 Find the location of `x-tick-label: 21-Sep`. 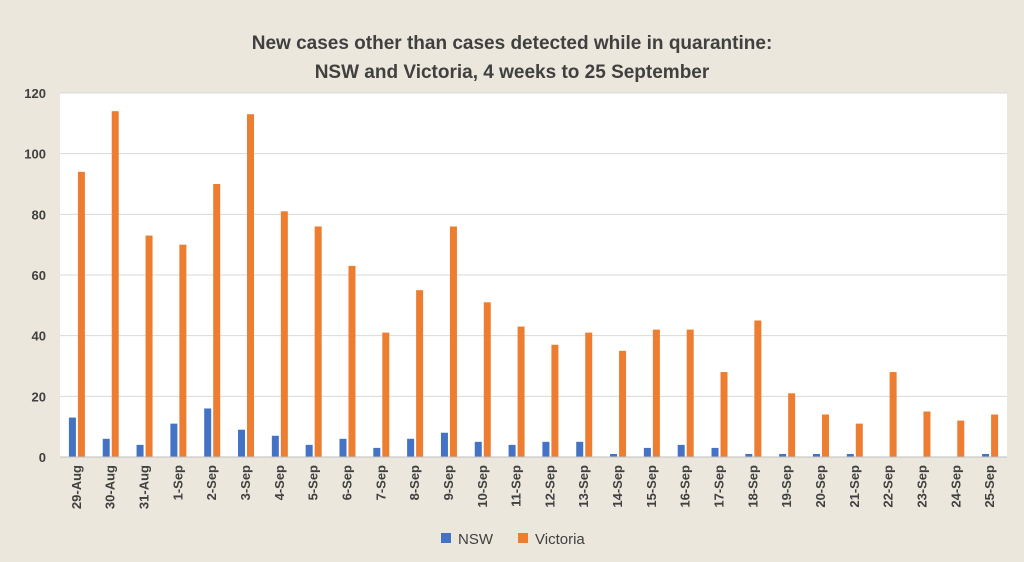

x-tick-label: 21-Sep is located at coordinates (854, 486).